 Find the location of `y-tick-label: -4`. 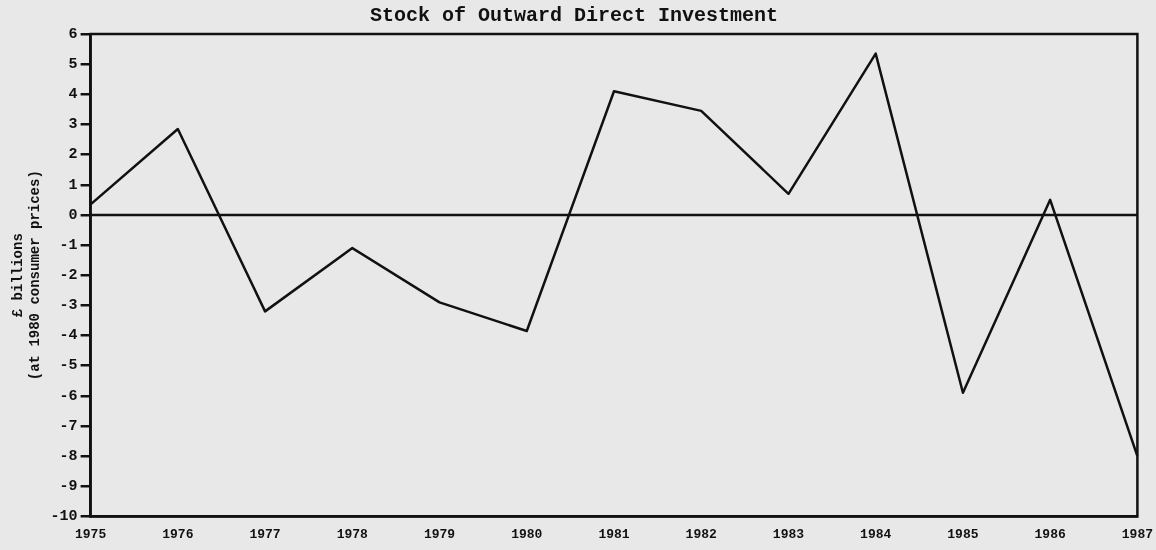

y-tick-label: -4 is located at coordinates (68, 336).